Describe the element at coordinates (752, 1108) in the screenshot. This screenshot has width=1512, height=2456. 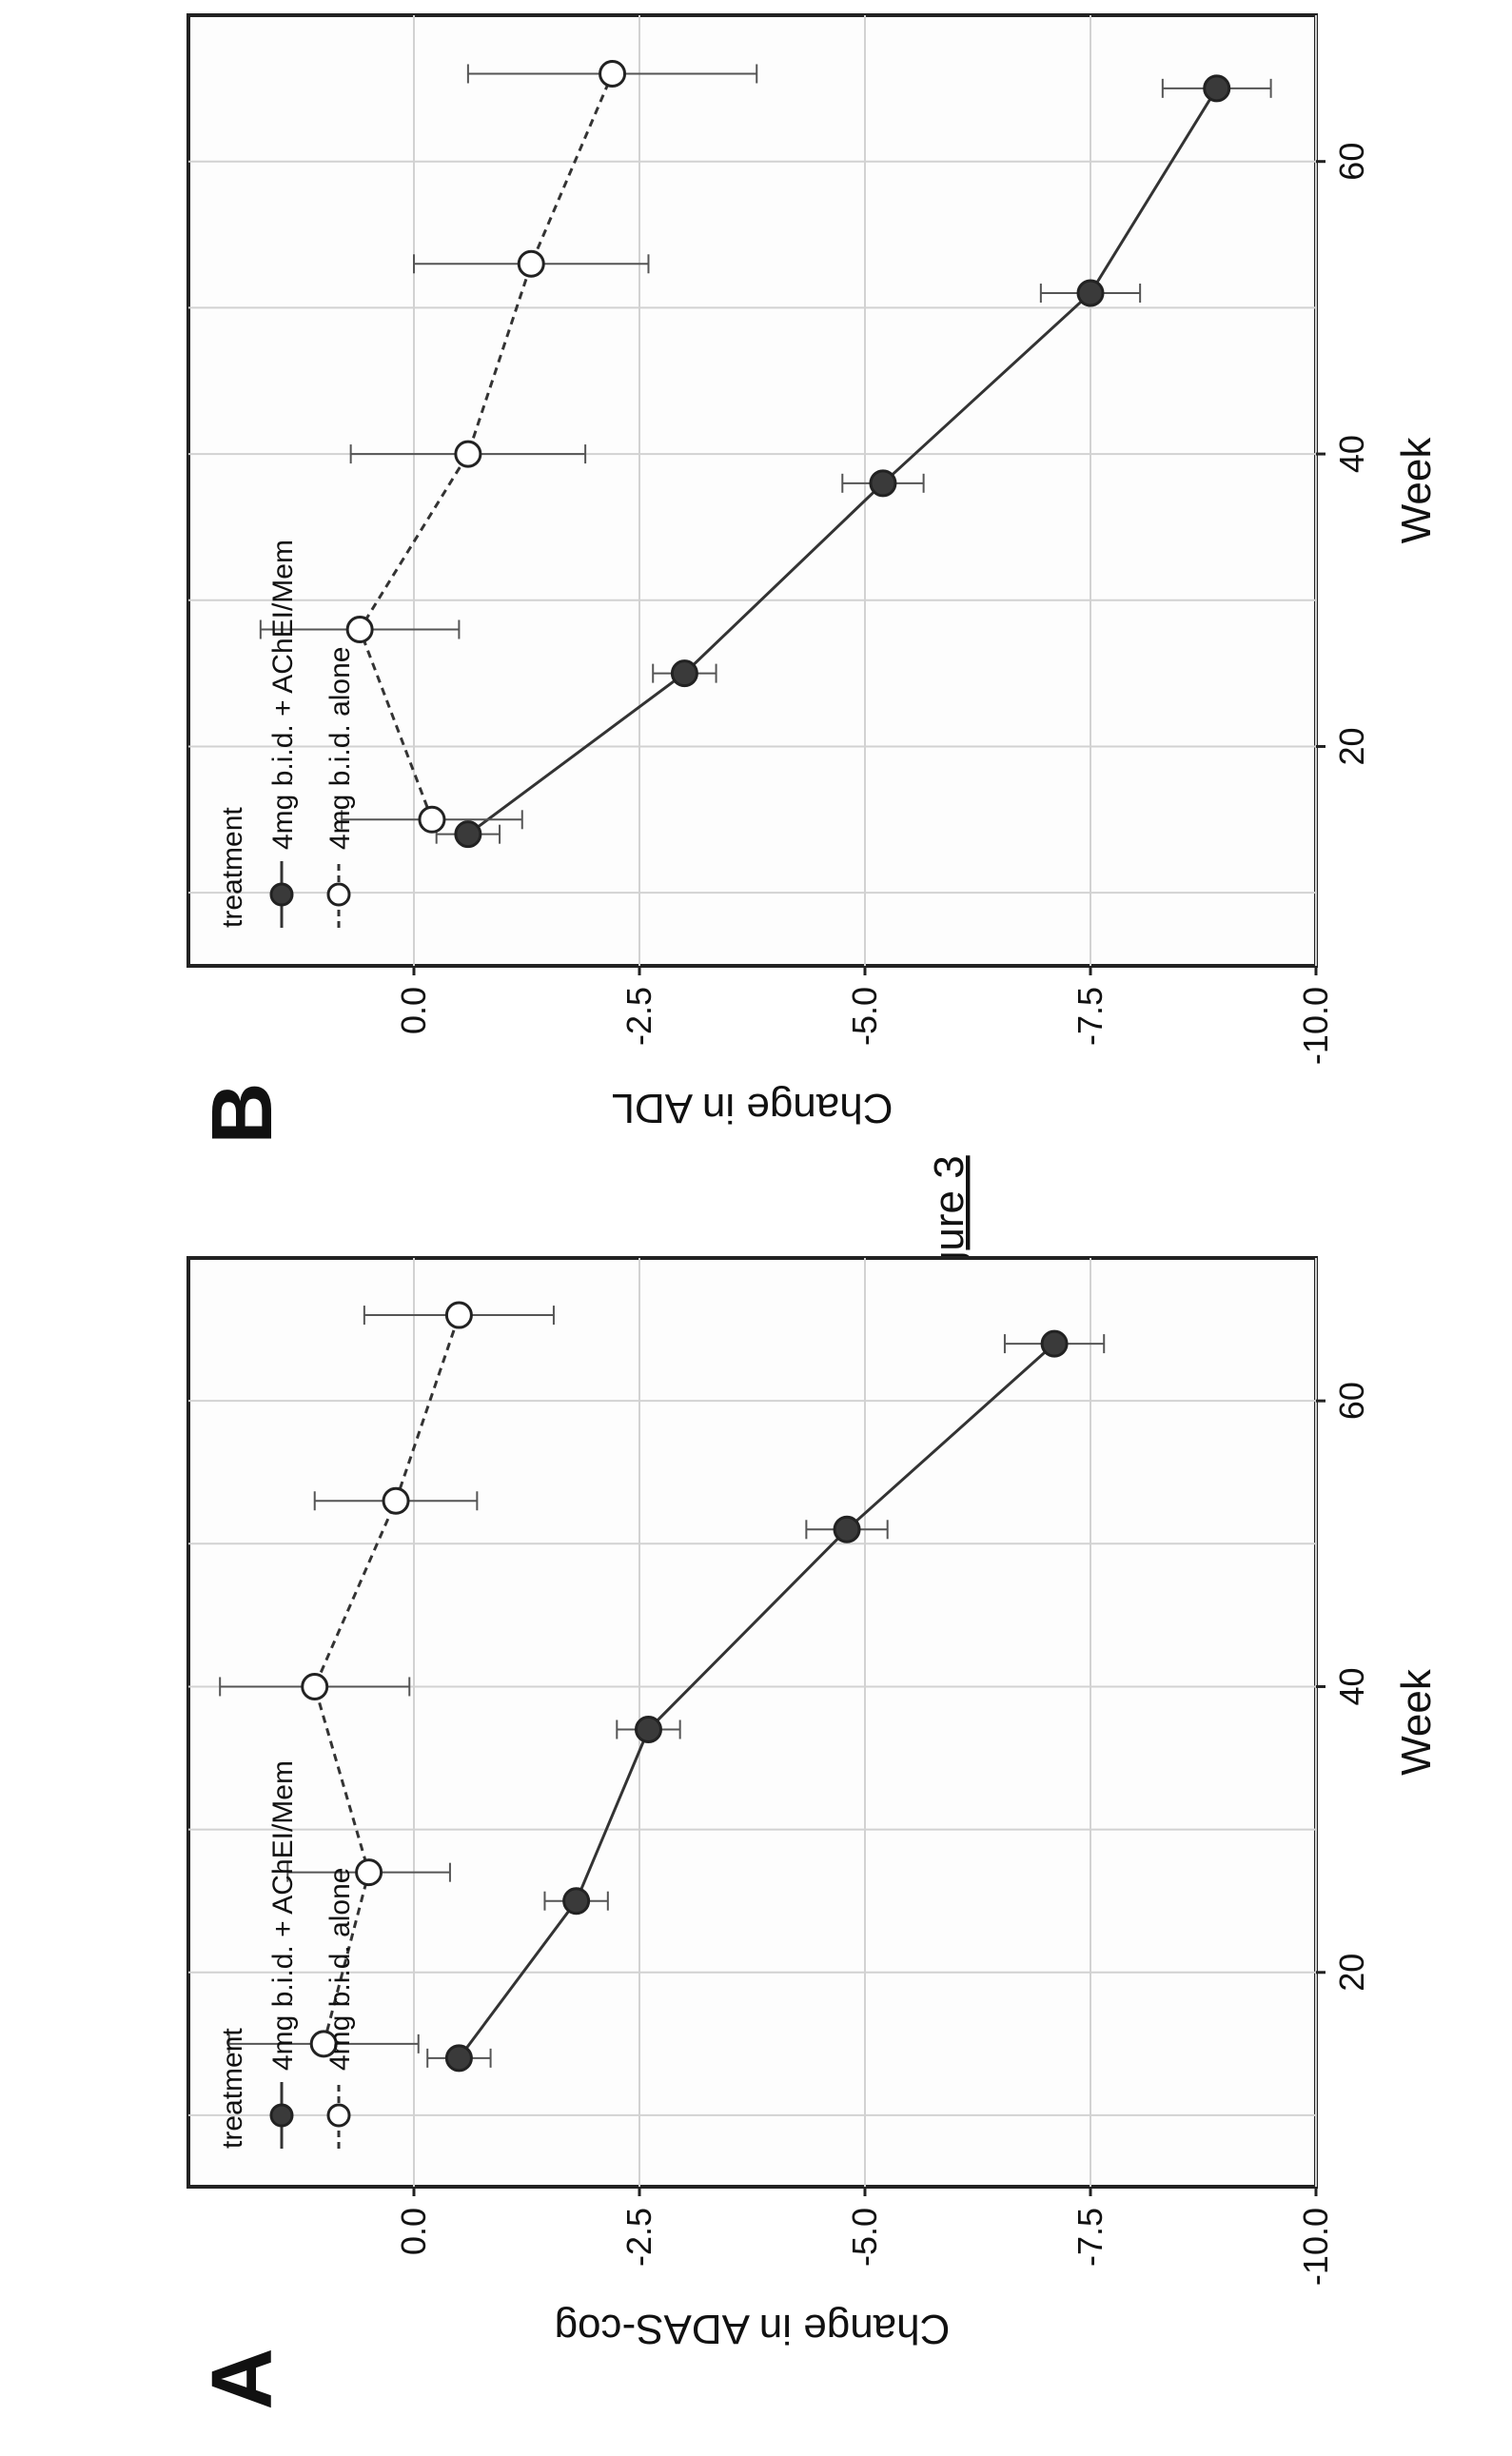
I see `y-axis-title: Change in ADL` at that location.